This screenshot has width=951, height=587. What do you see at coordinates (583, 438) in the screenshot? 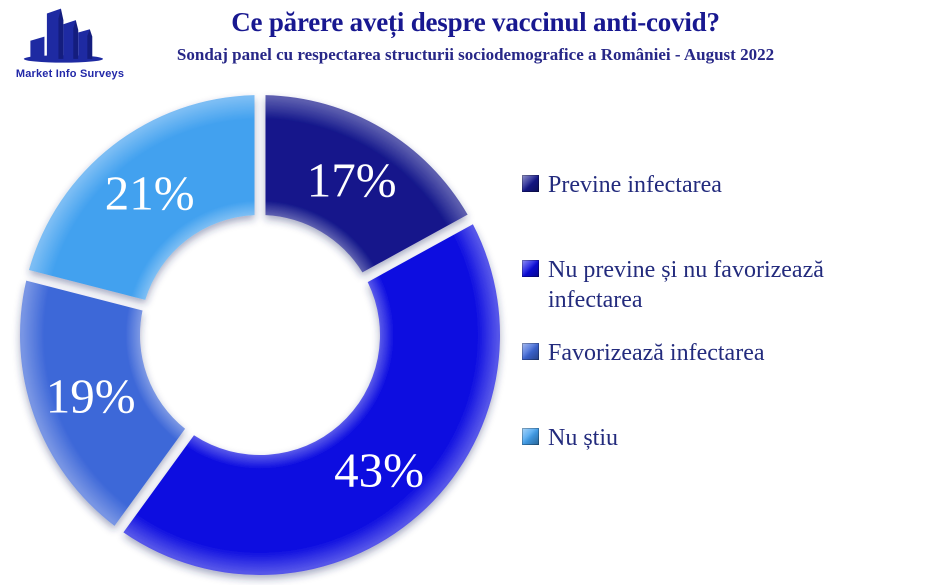
I see `legend-label: Nu știu` at bounding box center [583, 438].